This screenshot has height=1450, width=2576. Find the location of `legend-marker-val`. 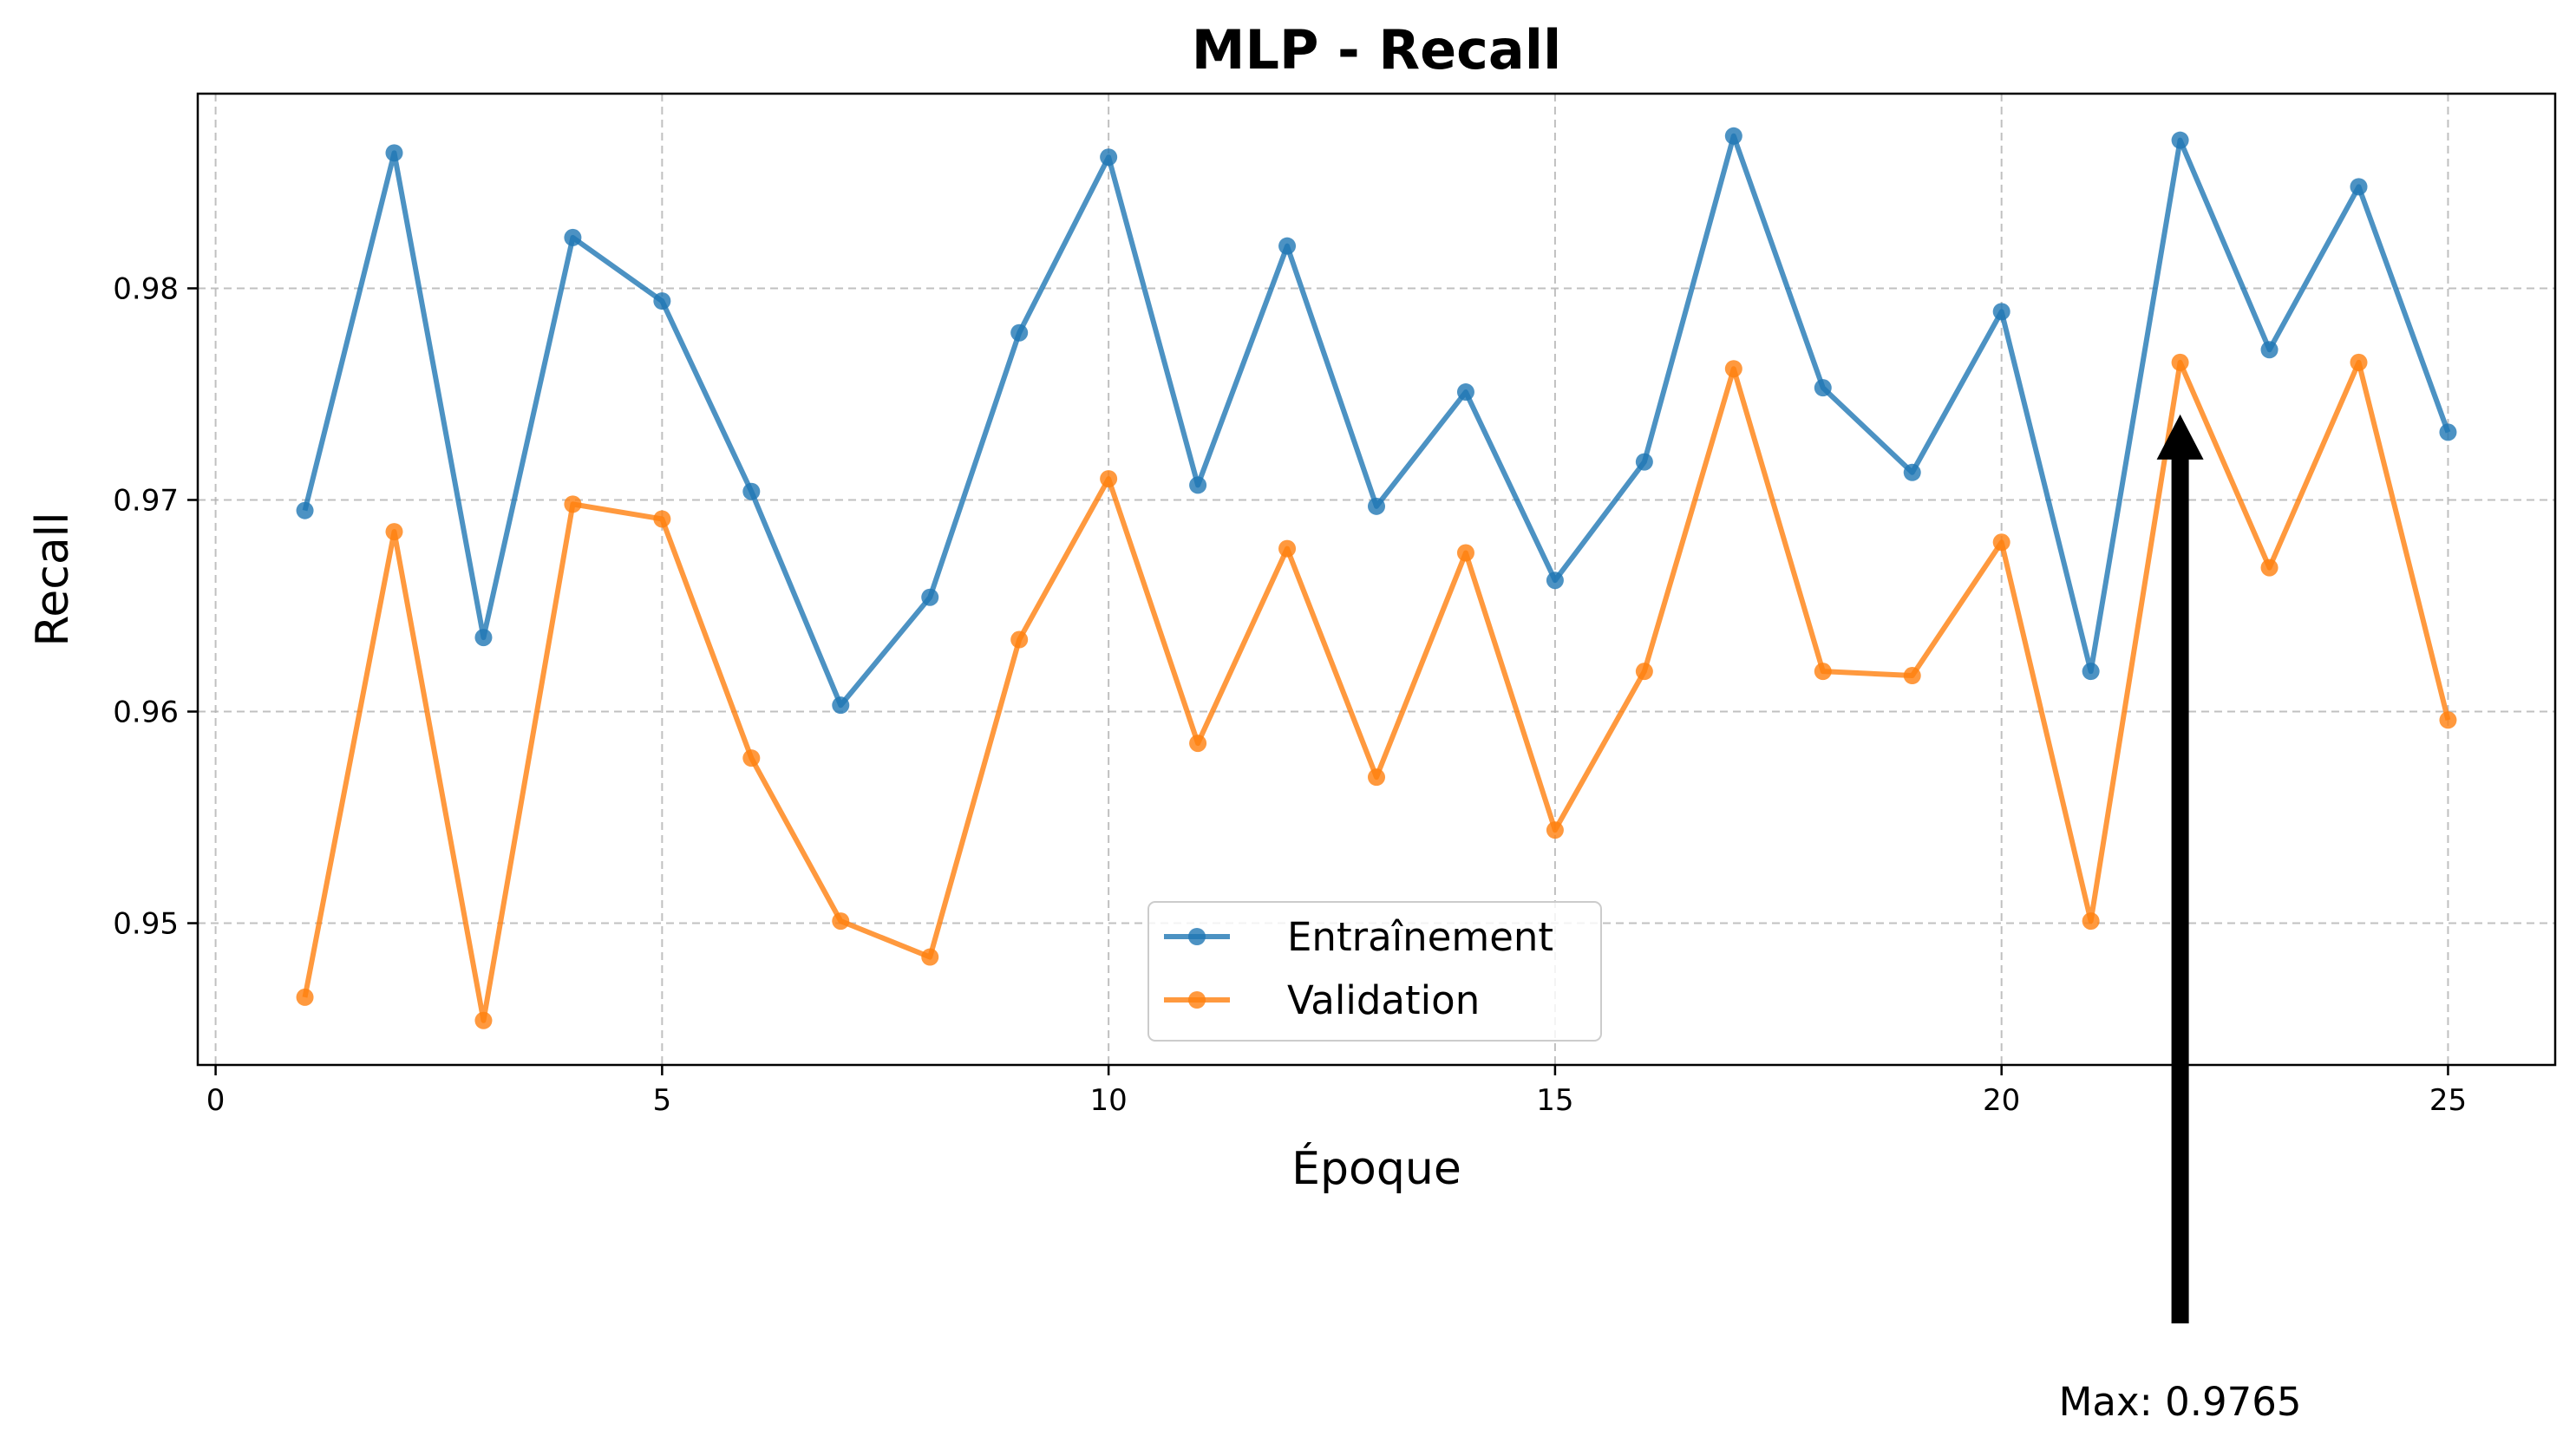

legend-marker-val is located at coordinates (1197, 1000).